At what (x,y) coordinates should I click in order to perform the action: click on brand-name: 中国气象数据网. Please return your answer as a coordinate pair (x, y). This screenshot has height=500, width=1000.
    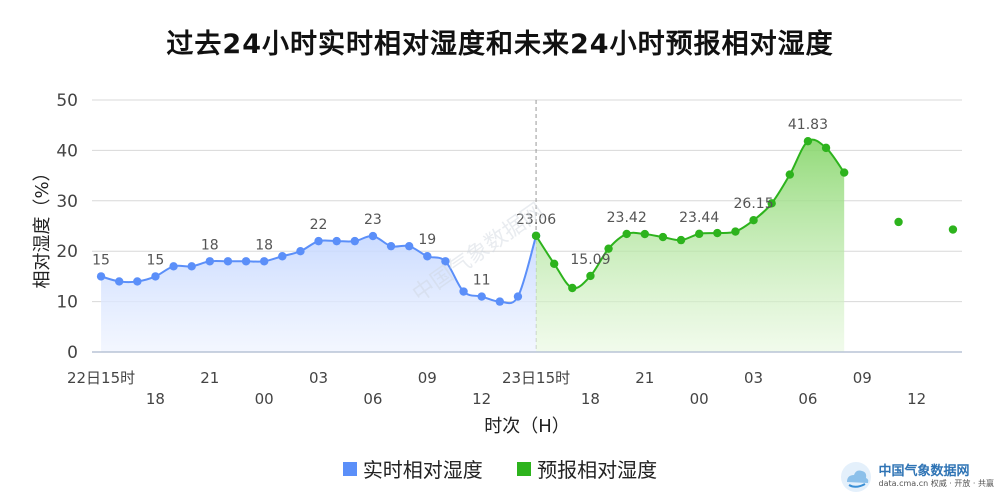
    Looking at the image, I should click on (924, 472).